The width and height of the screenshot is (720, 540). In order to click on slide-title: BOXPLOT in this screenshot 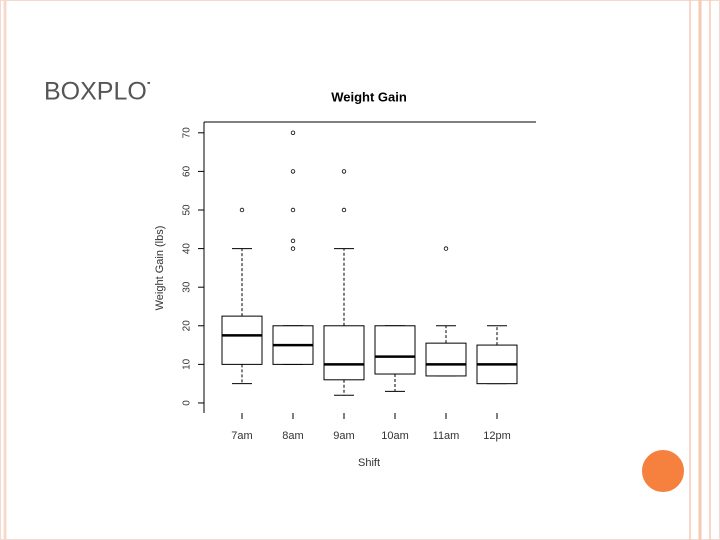, I will do `click(103, 92)`.